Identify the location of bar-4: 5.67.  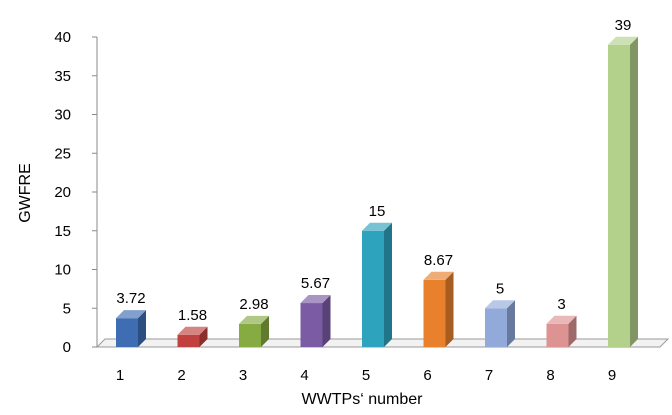
(315, 311).